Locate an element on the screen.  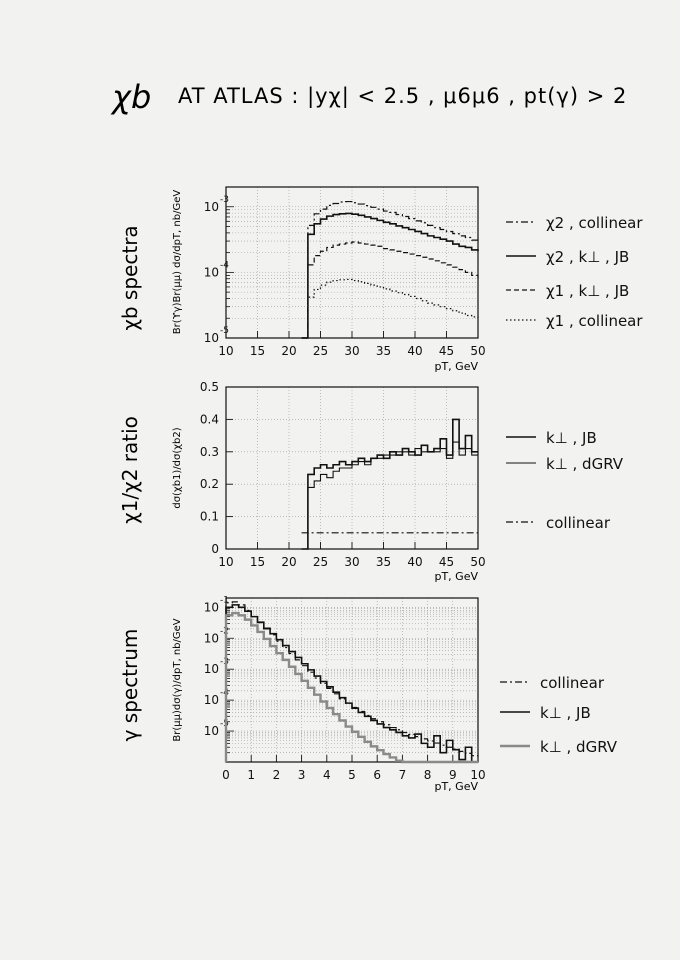
y-tick-label: 0.2 is located at coordinates (209, 484).